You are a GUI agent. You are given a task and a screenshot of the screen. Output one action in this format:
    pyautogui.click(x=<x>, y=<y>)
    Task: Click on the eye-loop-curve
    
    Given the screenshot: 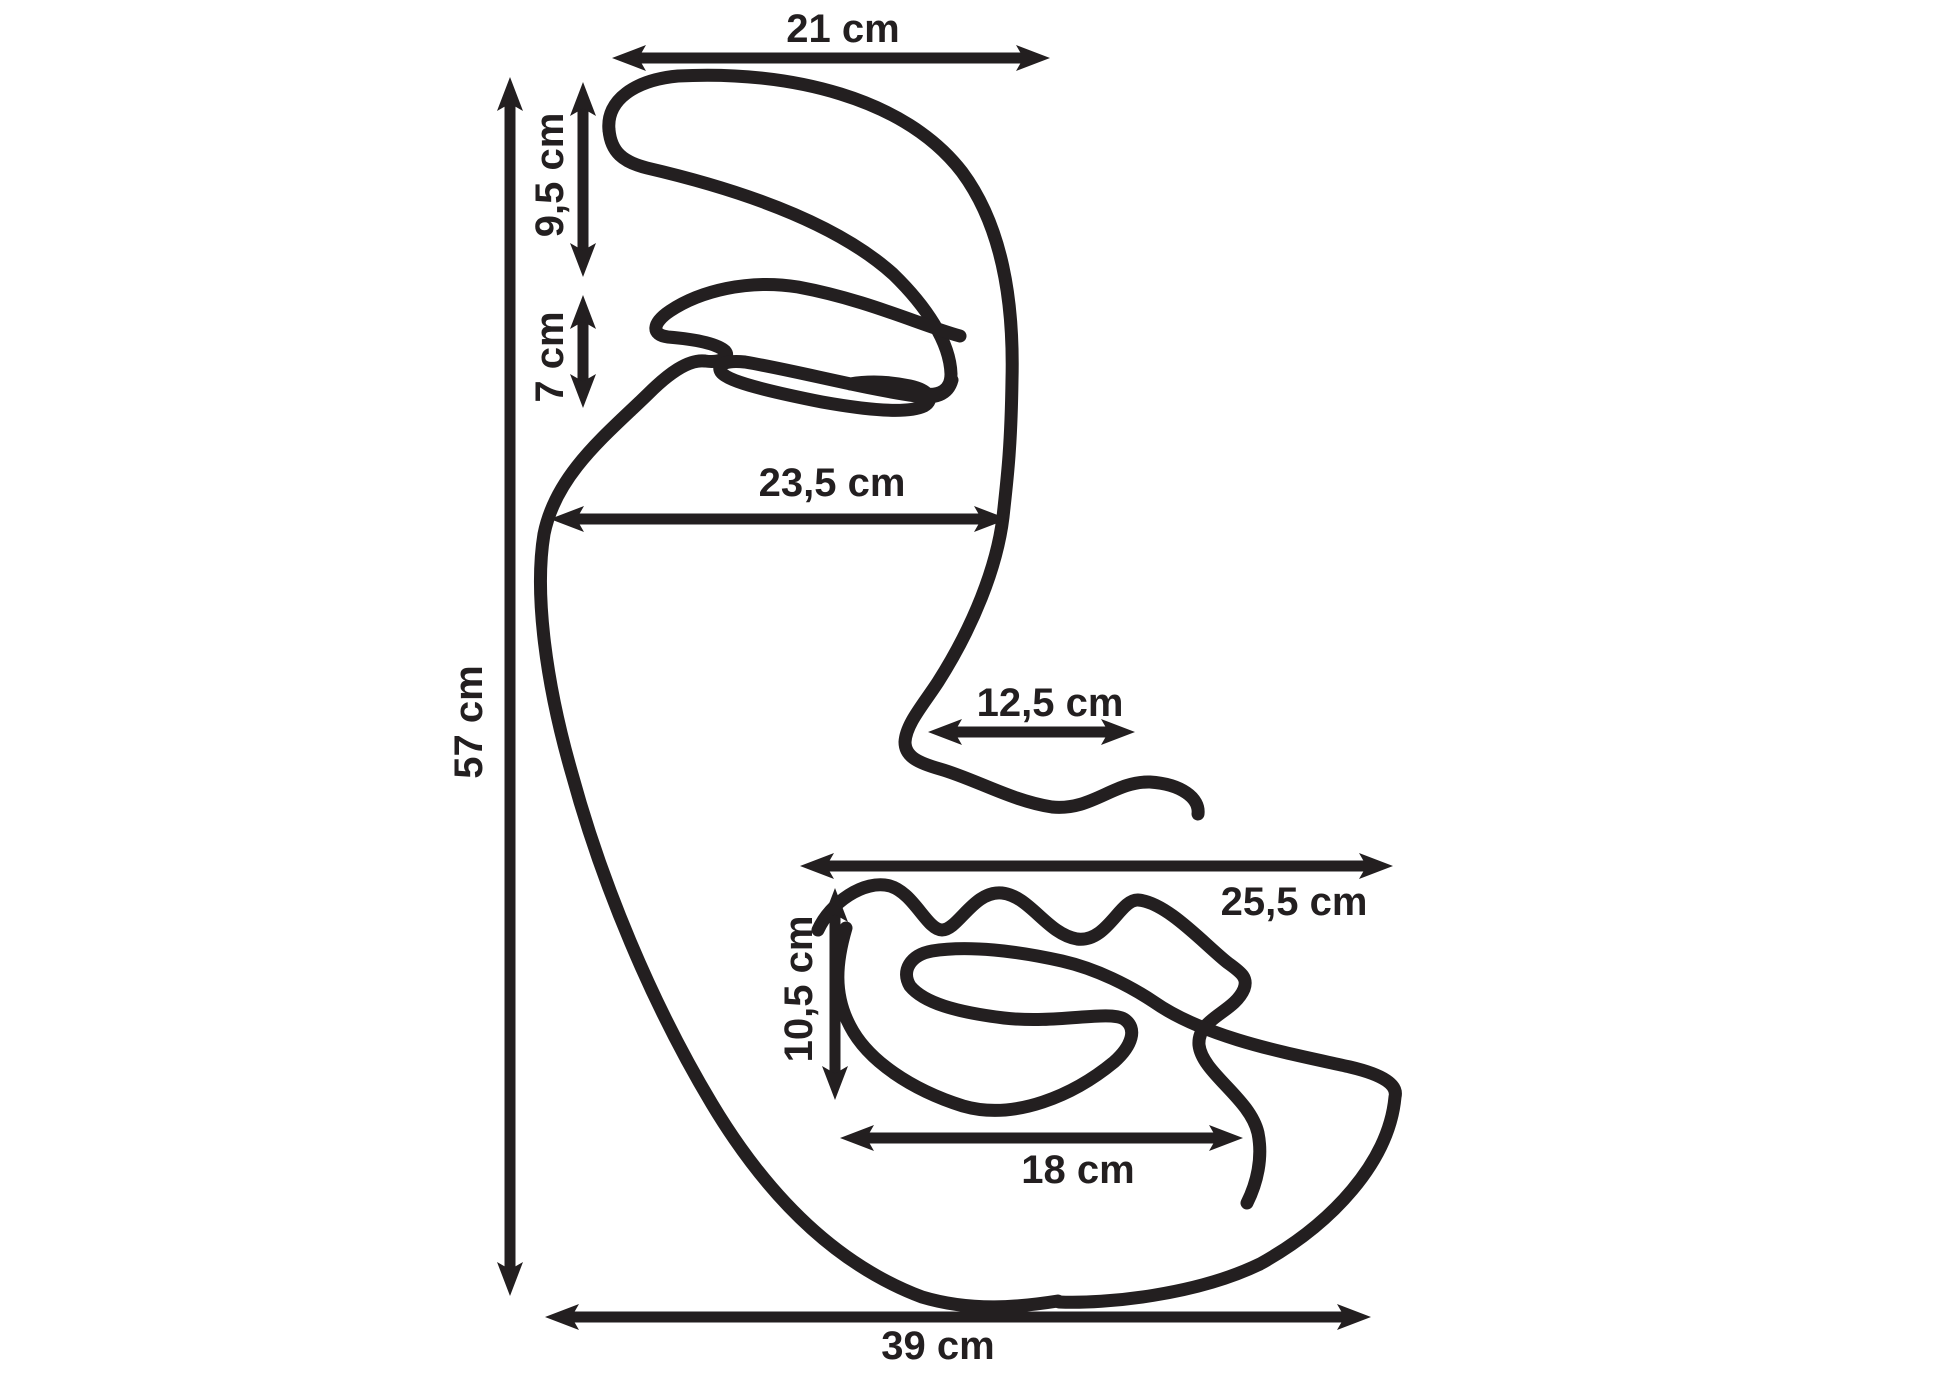 What is the action you would take?
    pyautogui.click(x=836, y=386)
    